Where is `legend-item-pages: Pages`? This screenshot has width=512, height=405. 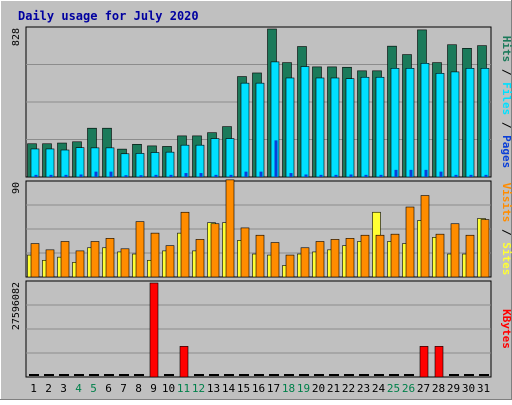 legend-item-pages: Pages is located at coordinates (506, 151).